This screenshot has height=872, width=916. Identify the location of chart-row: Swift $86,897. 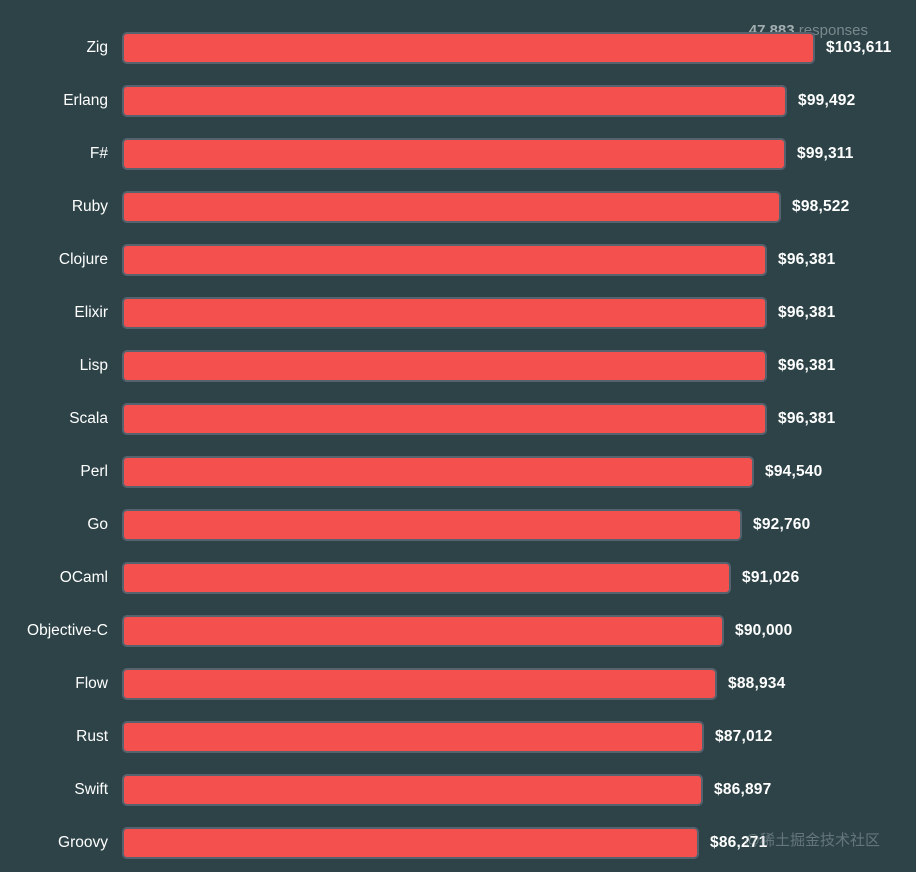
(445, 789).